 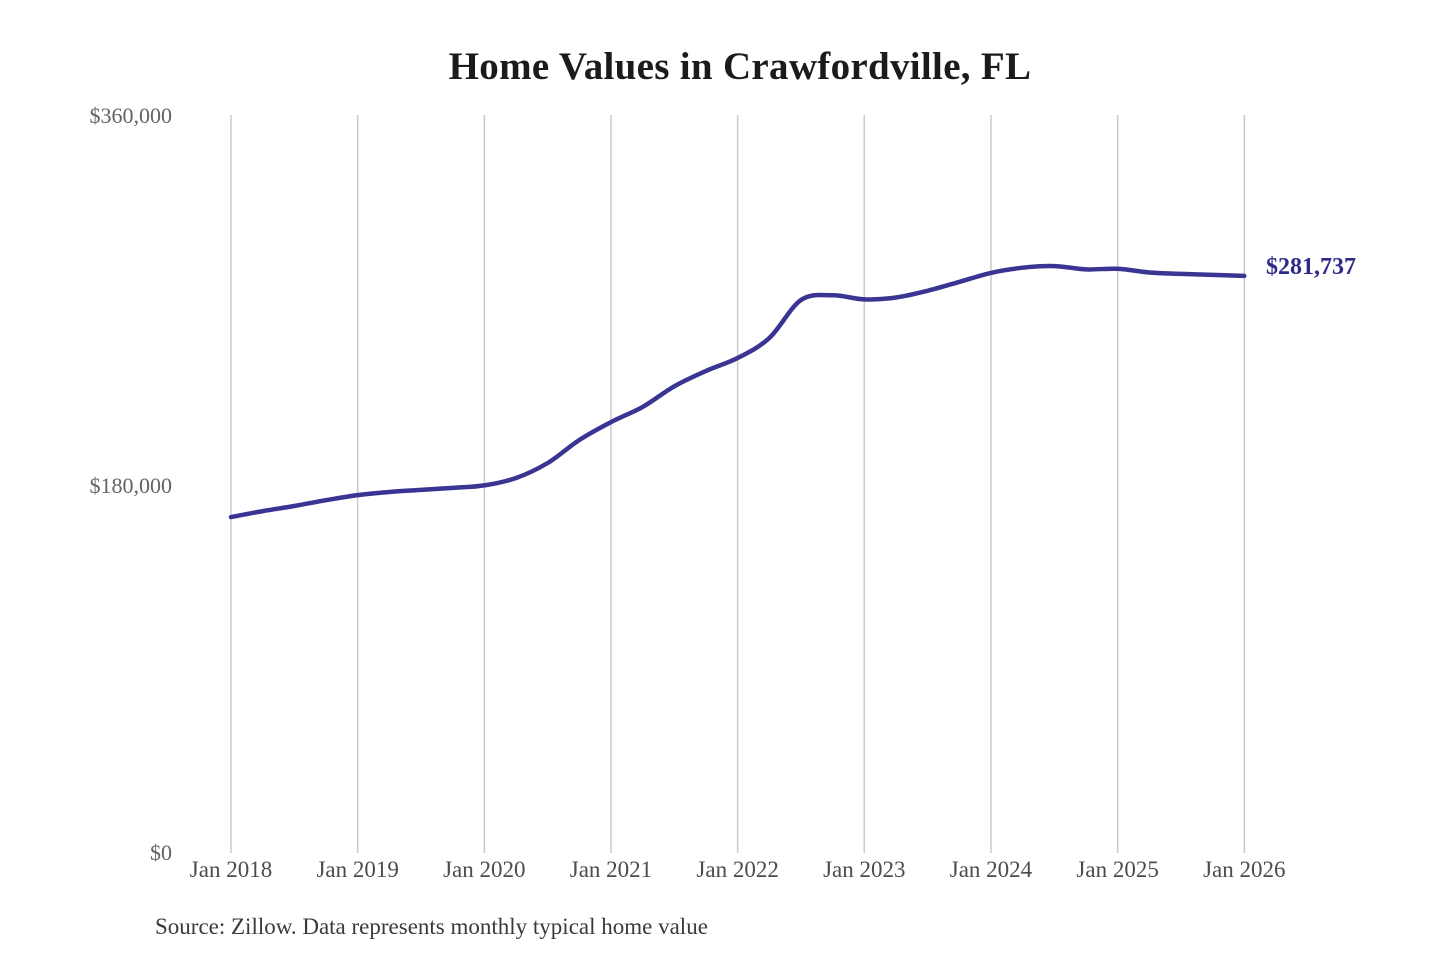 What do you see at coordinates (991, 869) in the screenshot?
I see `x-axis-tick-jan-2024: Jan 2024` at bounding box center [991, 869].